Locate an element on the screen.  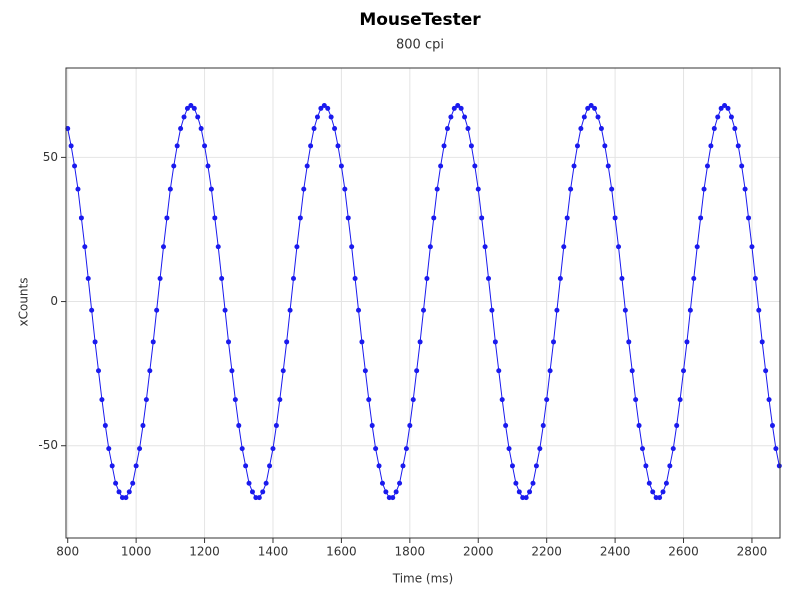
x-tick-label: 2400 is located at coordinates (615, 552).